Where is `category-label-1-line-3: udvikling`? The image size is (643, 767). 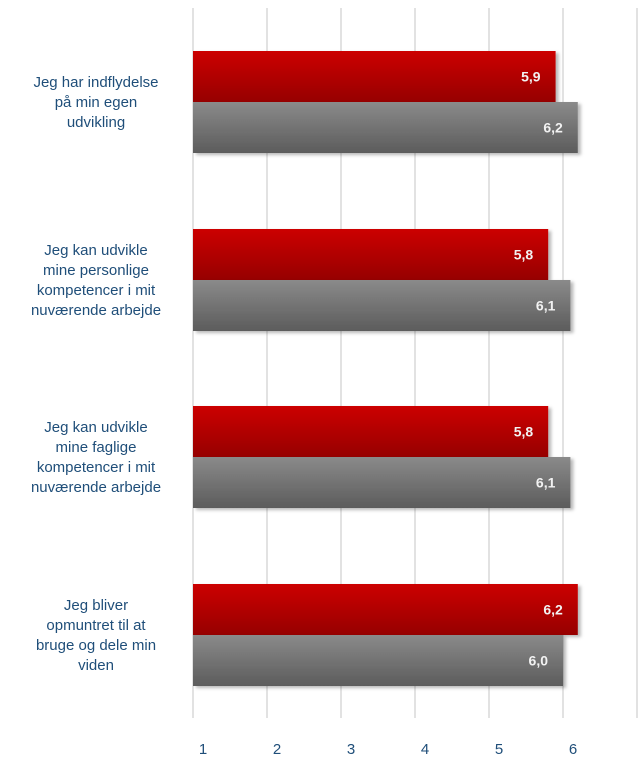 category-label-1-line-3: udvikling is located at coordinates (96, 122).